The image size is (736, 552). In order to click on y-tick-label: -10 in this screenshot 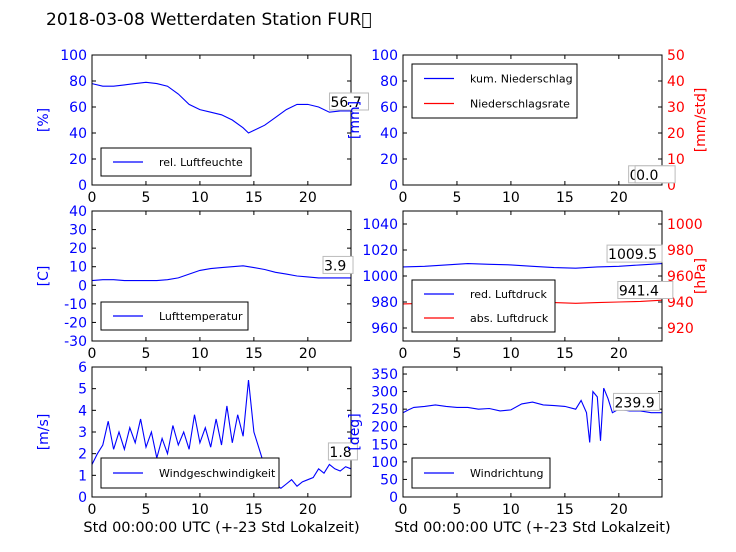, I will do `click(75, 305)`.